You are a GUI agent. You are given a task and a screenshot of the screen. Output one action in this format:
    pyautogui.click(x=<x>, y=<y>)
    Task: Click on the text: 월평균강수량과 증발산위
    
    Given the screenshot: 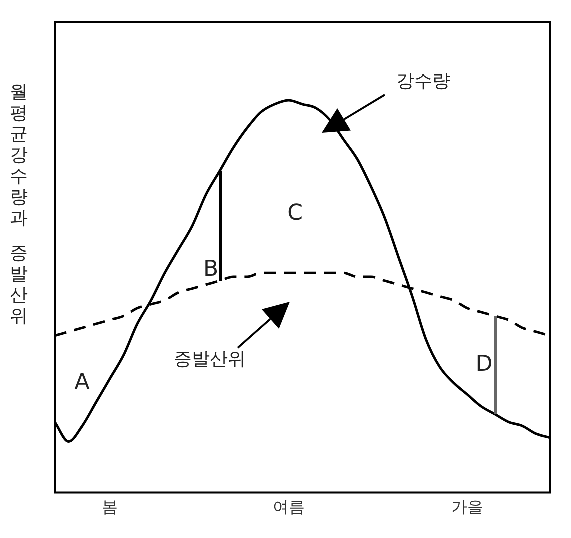 What is the action you would take?
    pyautogui.click(x=19, y=204)
    